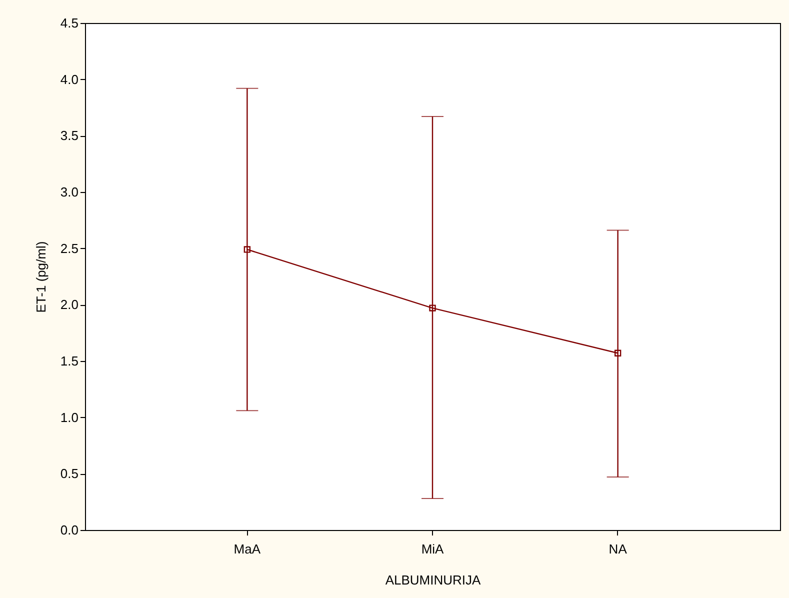  What do you see at coordinates (618, 549) in the screenshot?
I see `x-tick-label: NA` at bounding box center [618, 549].